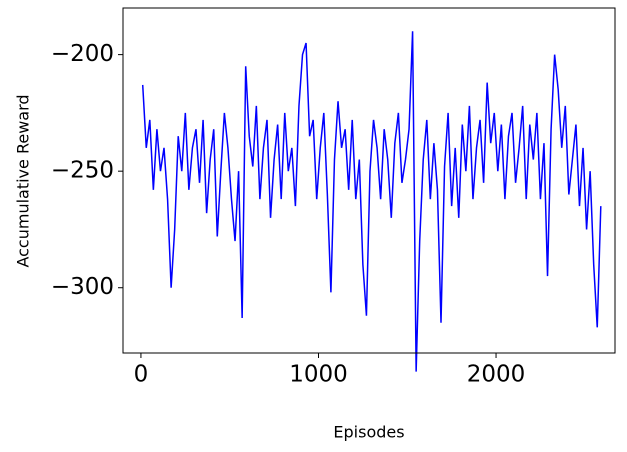 The image size is (627, 452). Describe the element at coordinates (368, 432) in the screenshot. I see `x-axis-label: Episodes` at that location.